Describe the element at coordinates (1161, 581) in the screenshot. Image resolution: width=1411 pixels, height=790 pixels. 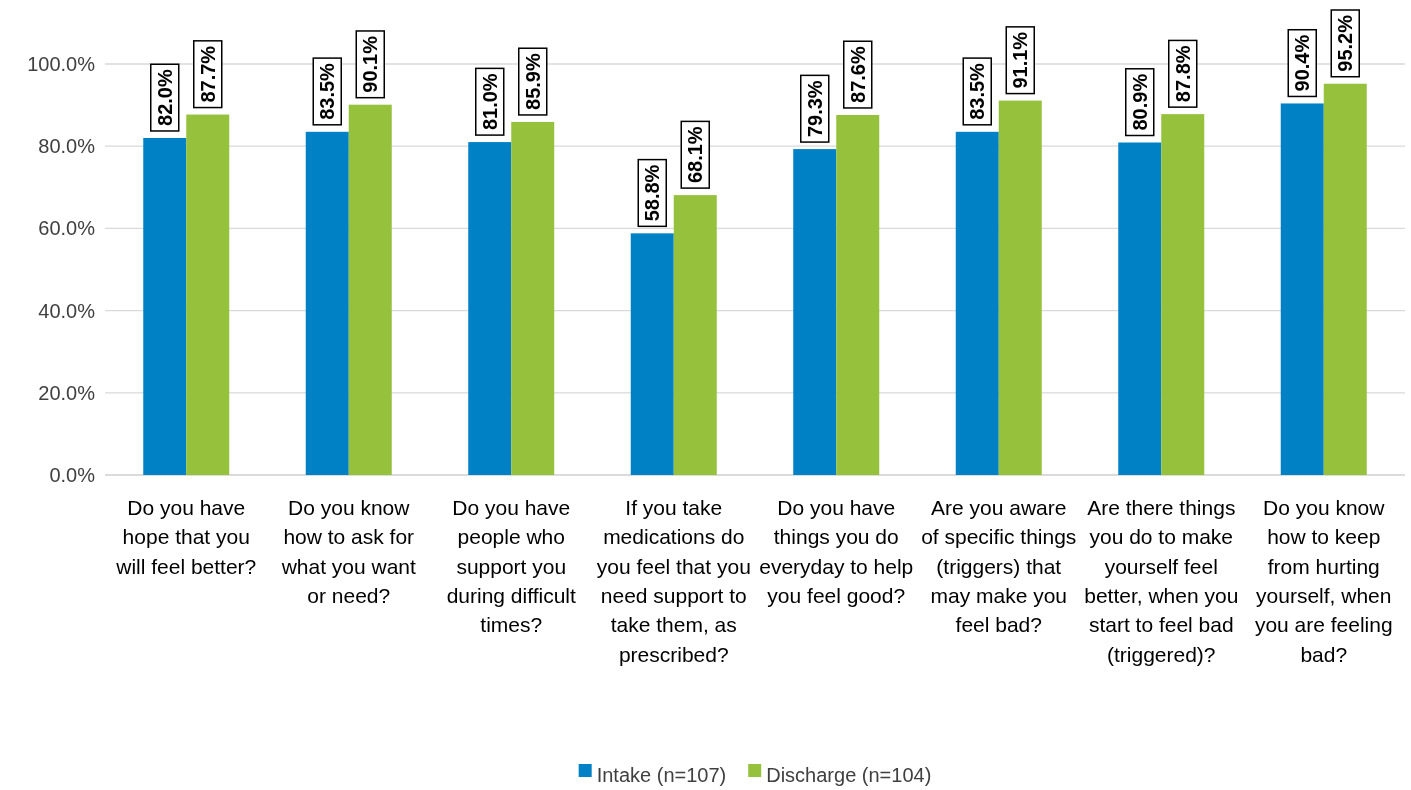
I see `x-tick-label: Are there things you do to make yourself feel better, when you start to feel bad (triggered)?` at that location.